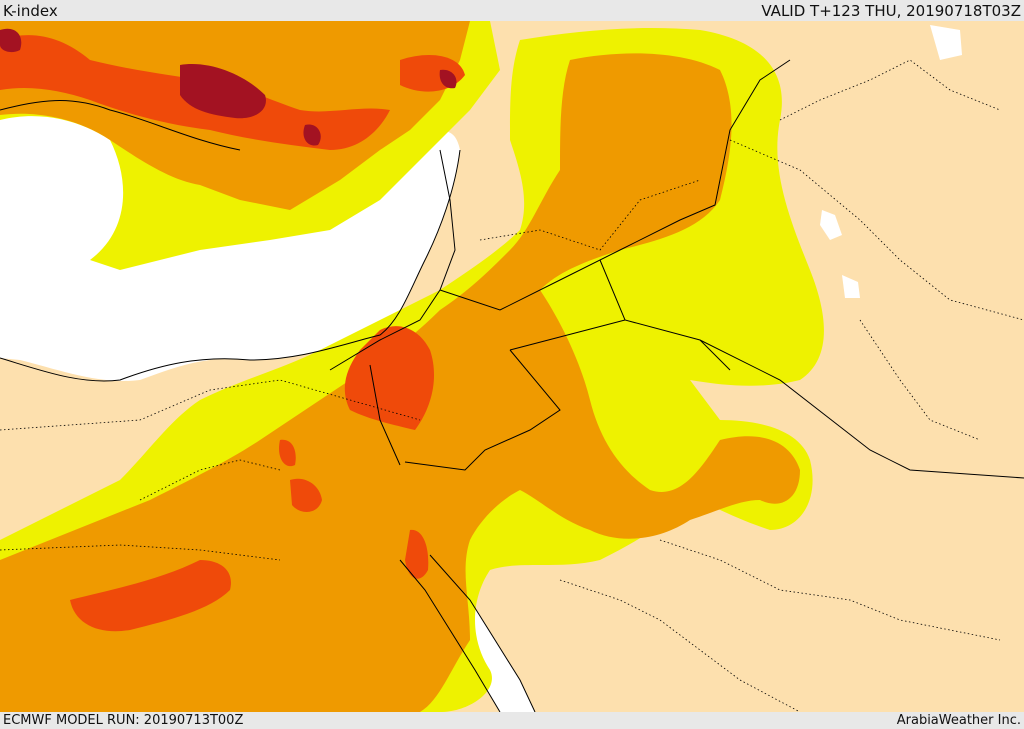 This screenshot has width=1024, height=729. Describe the element at coordinates (228, 87) in the screenshot. I see `k-index-darkred-region` at that location.